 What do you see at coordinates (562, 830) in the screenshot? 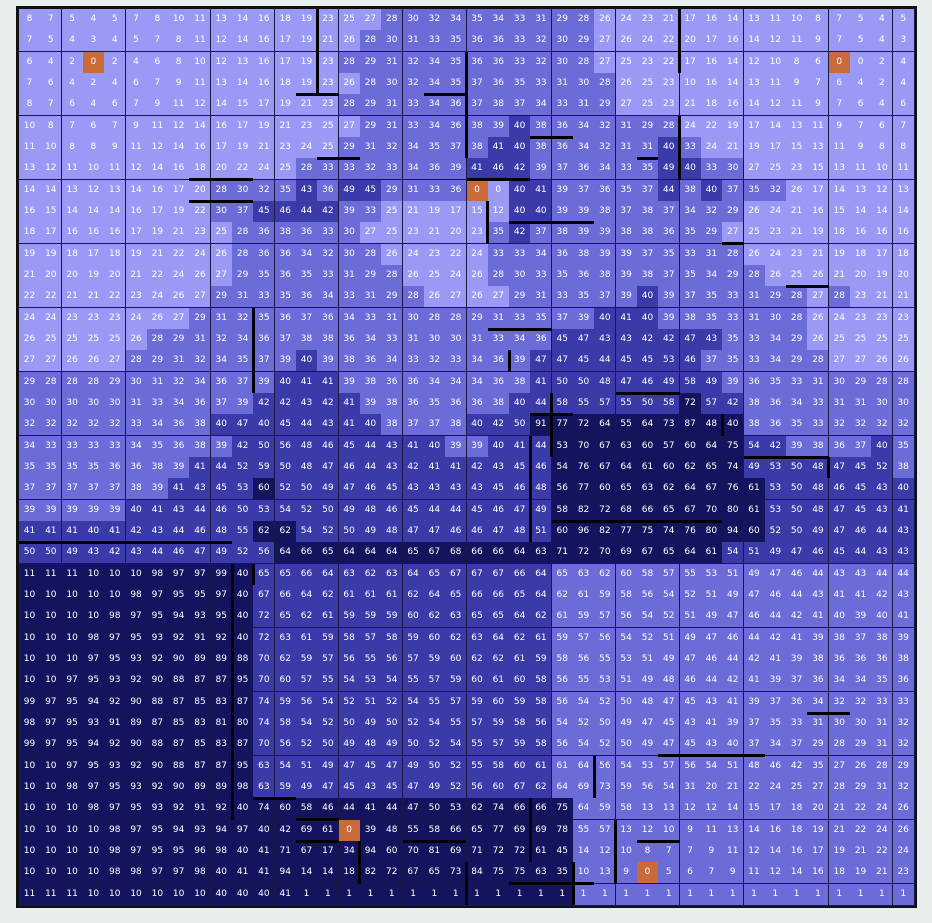
I see `grid-cell: 78` at bounding box center [562, 830].